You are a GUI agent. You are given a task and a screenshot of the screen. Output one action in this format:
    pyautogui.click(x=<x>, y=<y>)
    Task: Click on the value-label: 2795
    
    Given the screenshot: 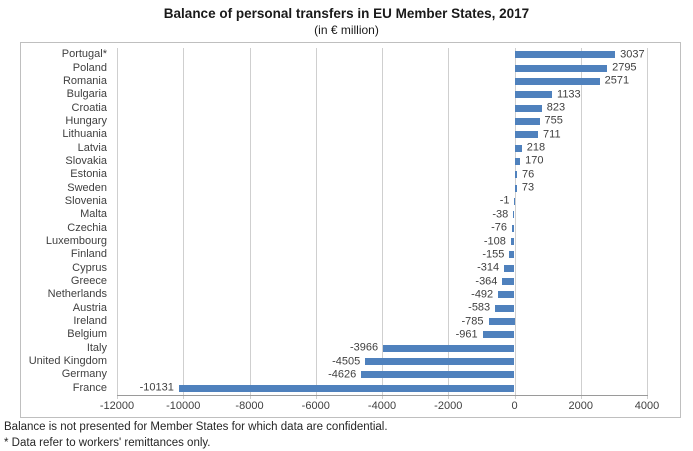 What is the action you would take?
    pyautogui.click(x=624, y=67)
    